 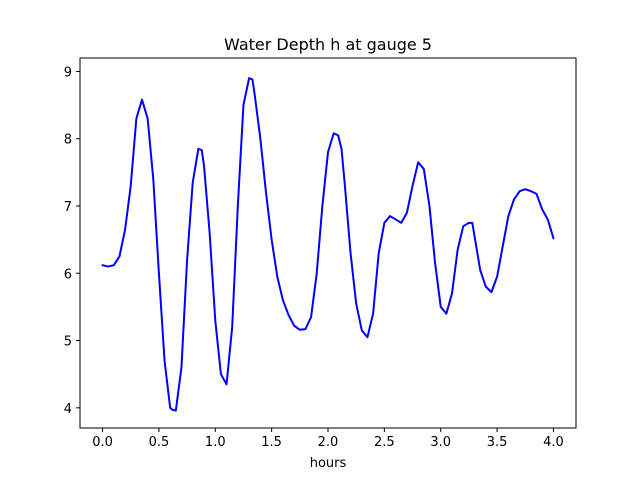 What do you see at coordinates (384, 442) in the screenshot?
I see `x-tick-label: 2.5` at bounding box center [384, 442].